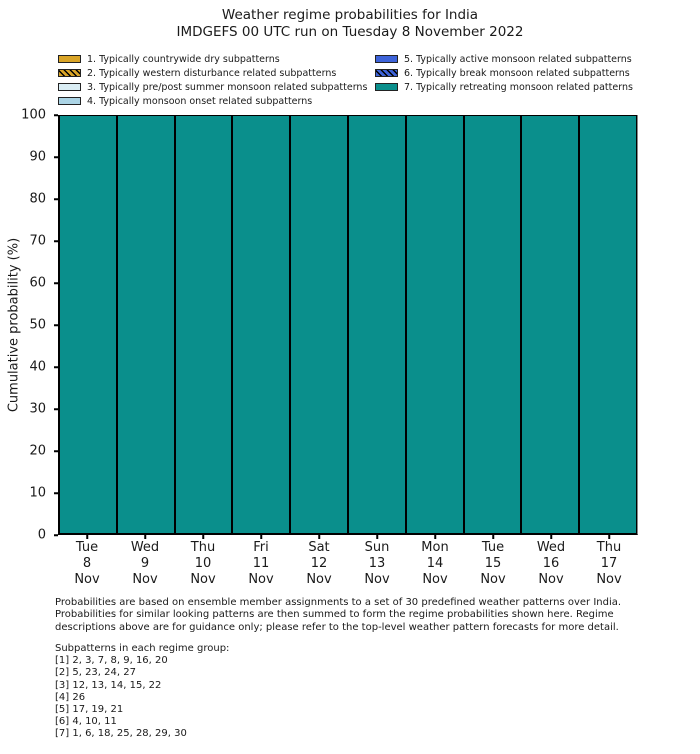  I want to click on x-tick-label-line: 8, so click(87, 563).